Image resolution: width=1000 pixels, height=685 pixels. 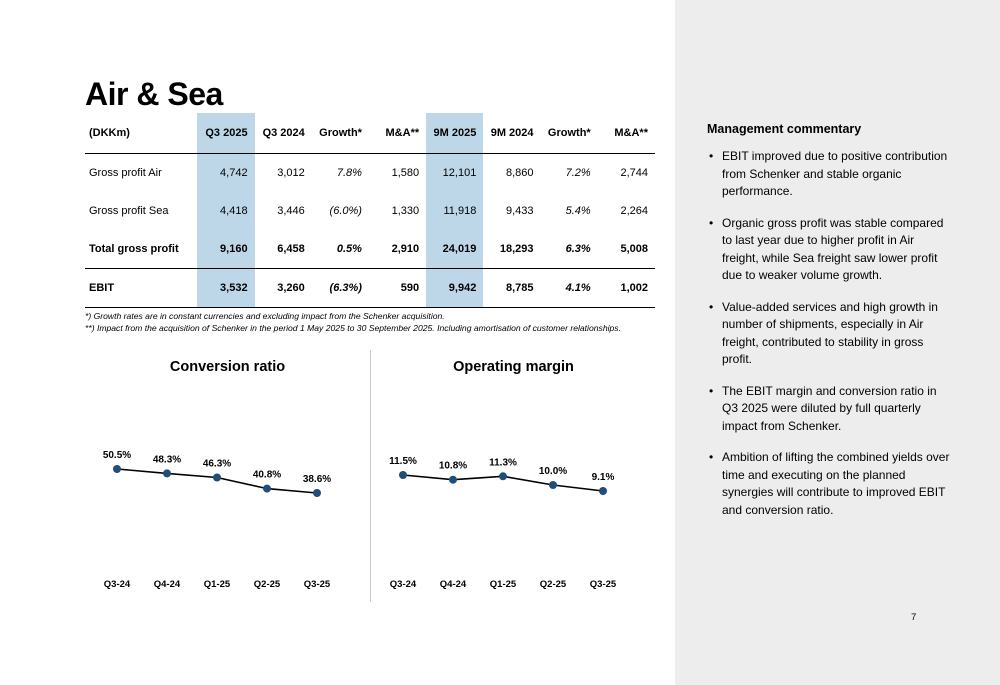 I want to click on cell: 3,532, so click(x=226, y=288).